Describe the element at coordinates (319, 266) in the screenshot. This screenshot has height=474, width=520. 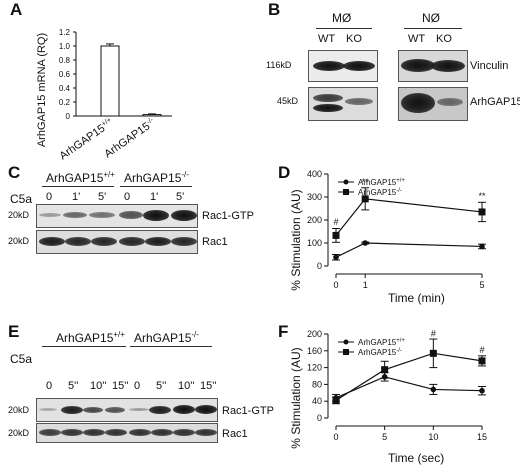
I see `chart-d-ytick-label: 0` at that location.